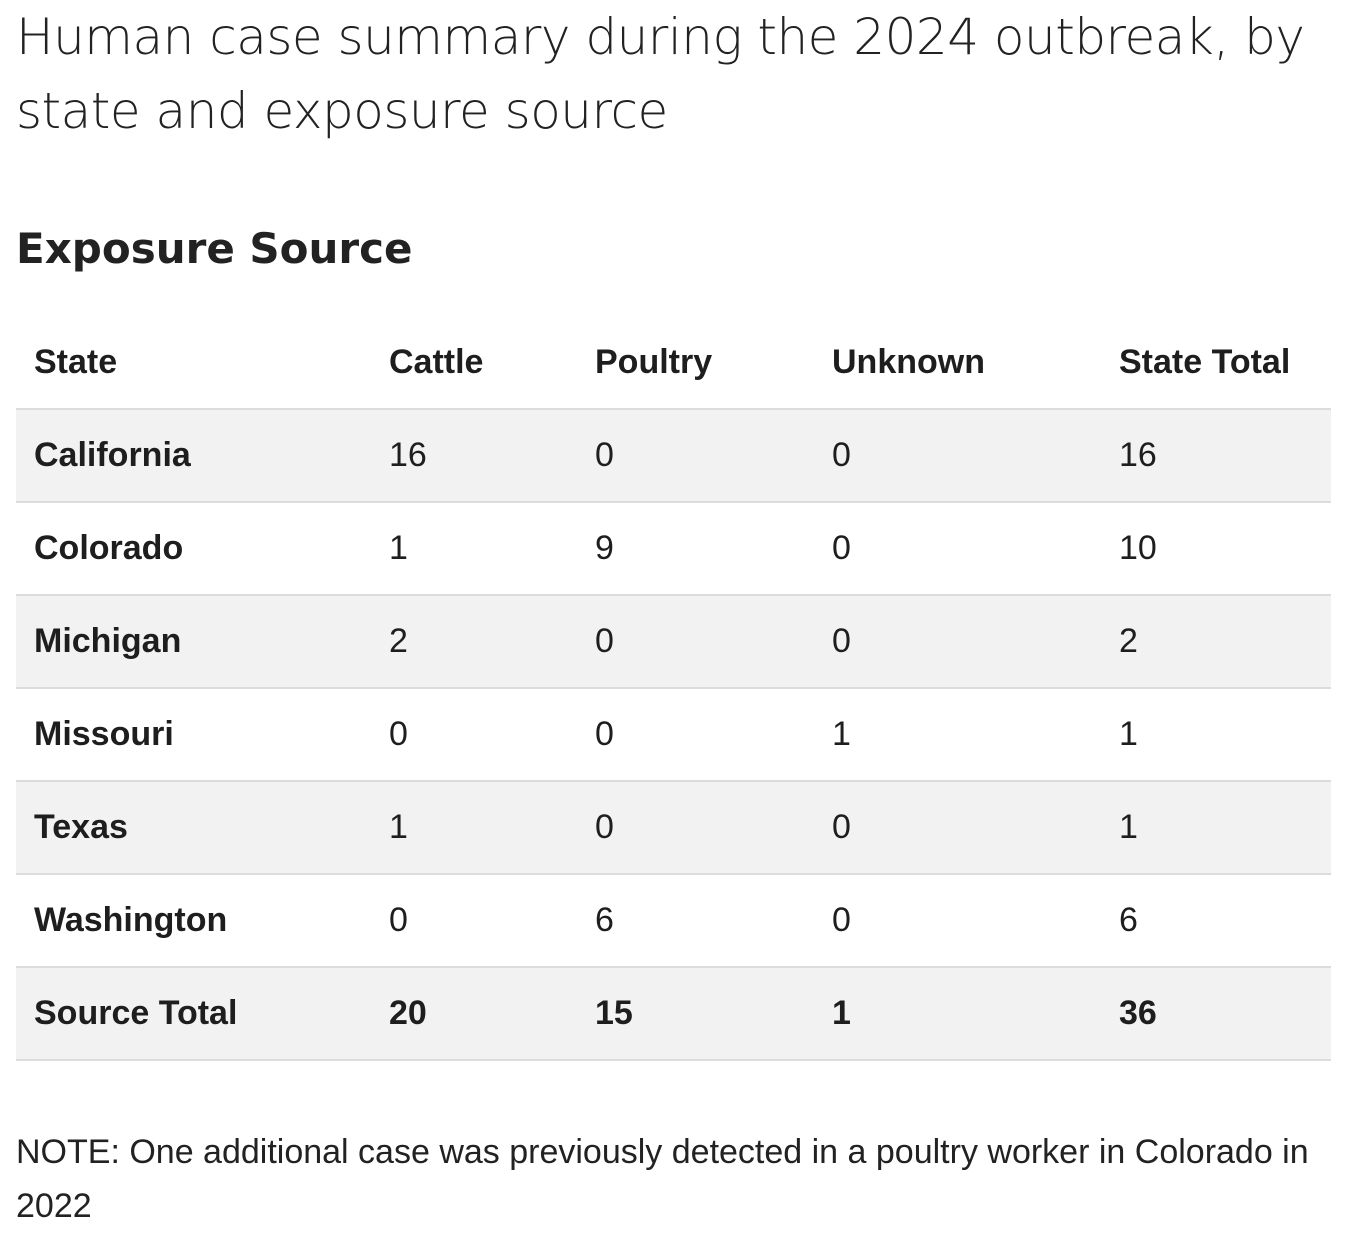 The height and width of the screenshot is (1258, 1354). What do you see at coordinates (957, 735) in the screenshot?
I see `unknown-count: 1` at bounding box center [957, 735].